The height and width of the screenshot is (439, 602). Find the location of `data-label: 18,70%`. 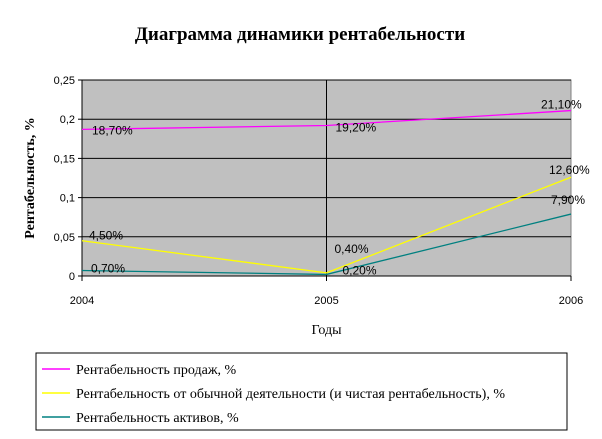

data-label: 18,70% is located at coordinates (112, 130).